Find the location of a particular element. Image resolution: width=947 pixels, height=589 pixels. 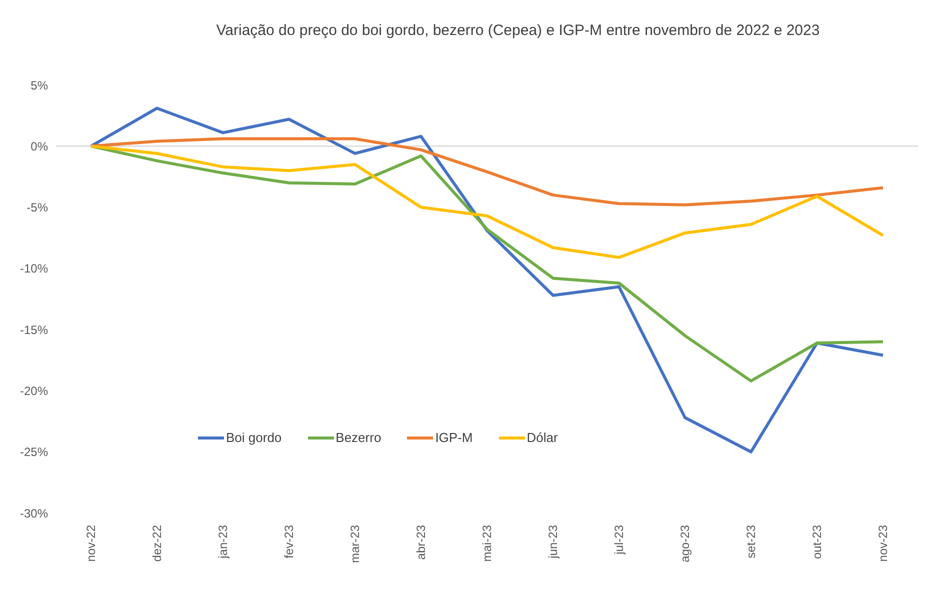

y-tick-label: -20% is located at coordinates (34, 391).